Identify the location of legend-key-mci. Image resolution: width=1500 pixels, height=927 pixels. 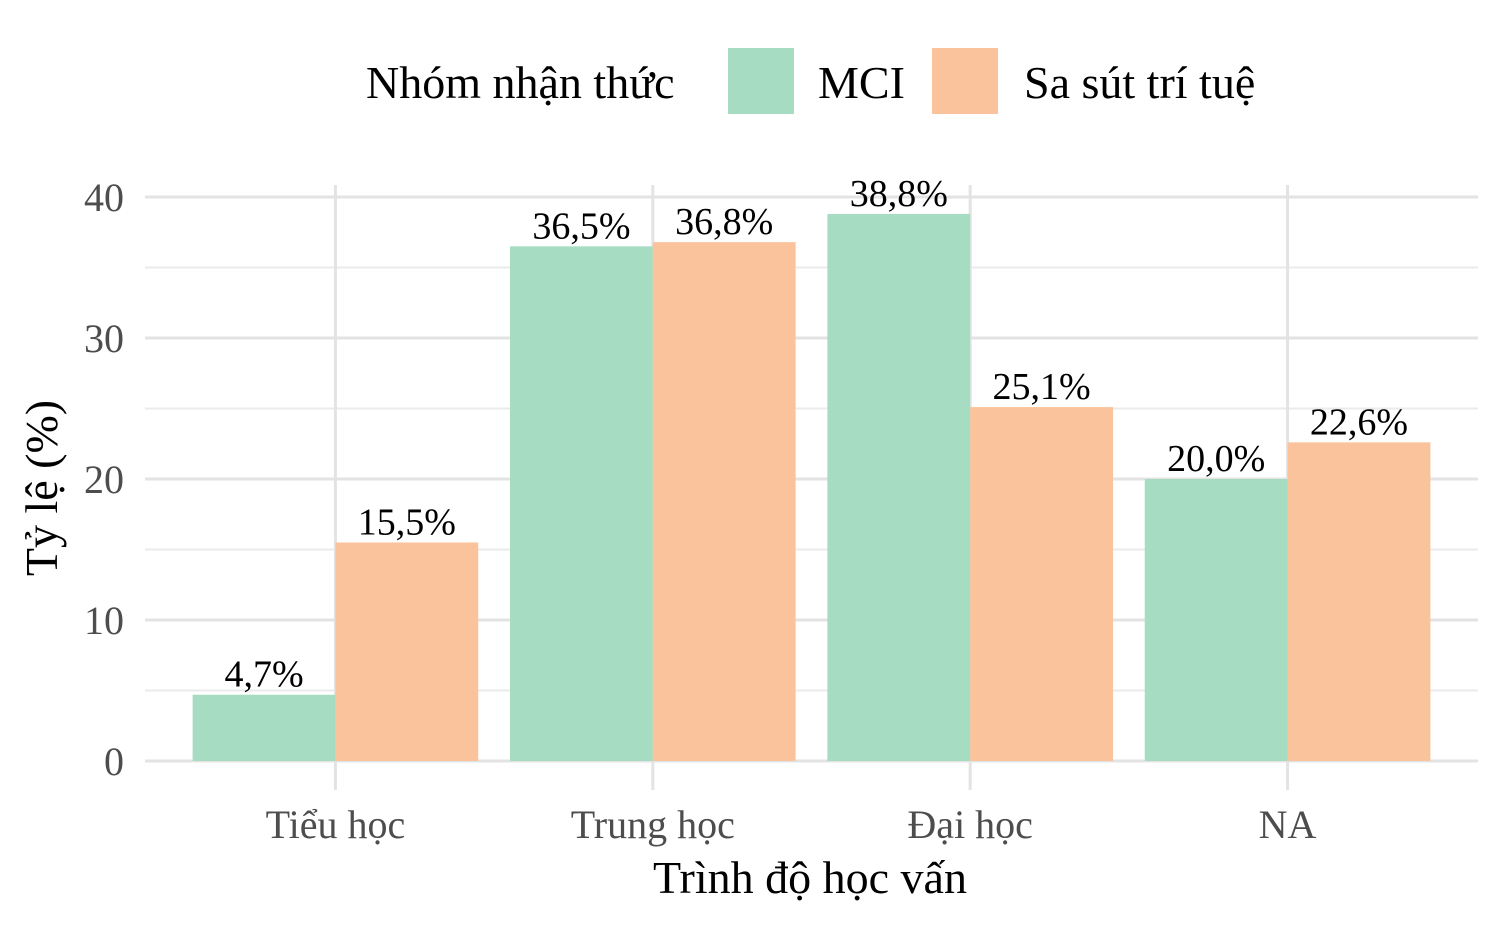
(761, 81).